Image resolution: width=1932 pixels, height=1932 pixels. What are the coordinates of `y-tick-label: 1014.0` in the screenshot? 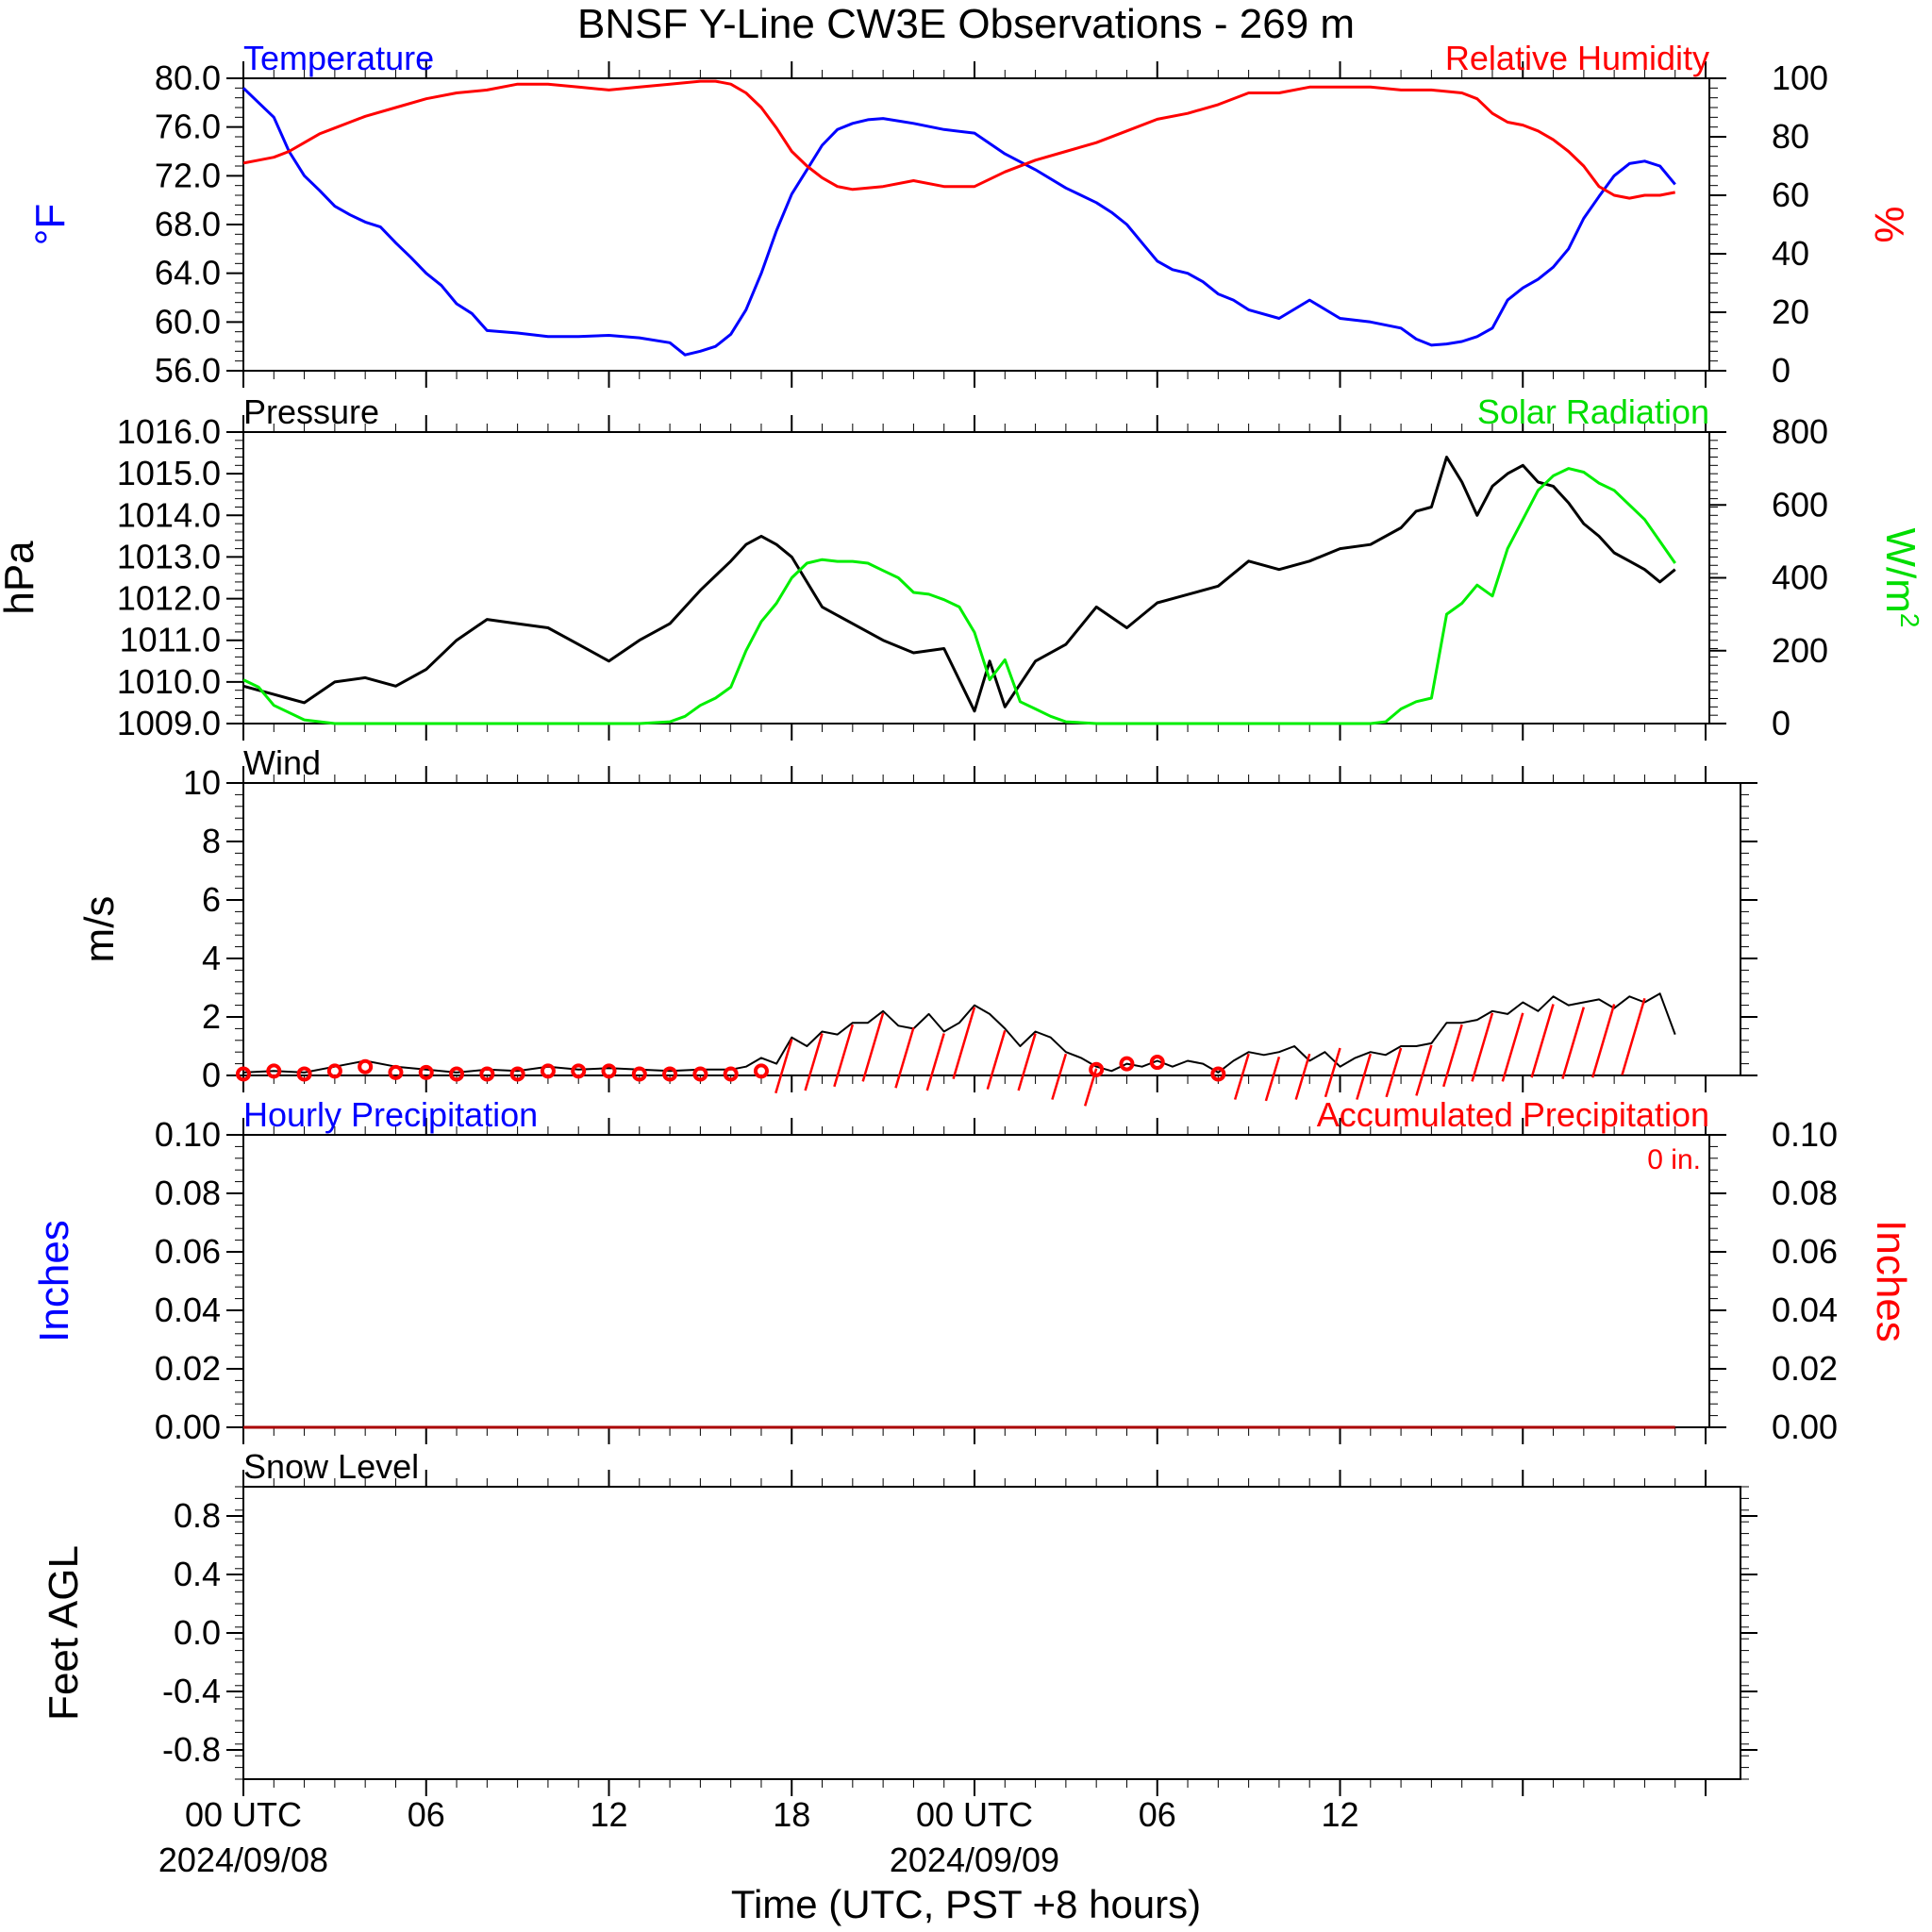 It's located at (169, 514).